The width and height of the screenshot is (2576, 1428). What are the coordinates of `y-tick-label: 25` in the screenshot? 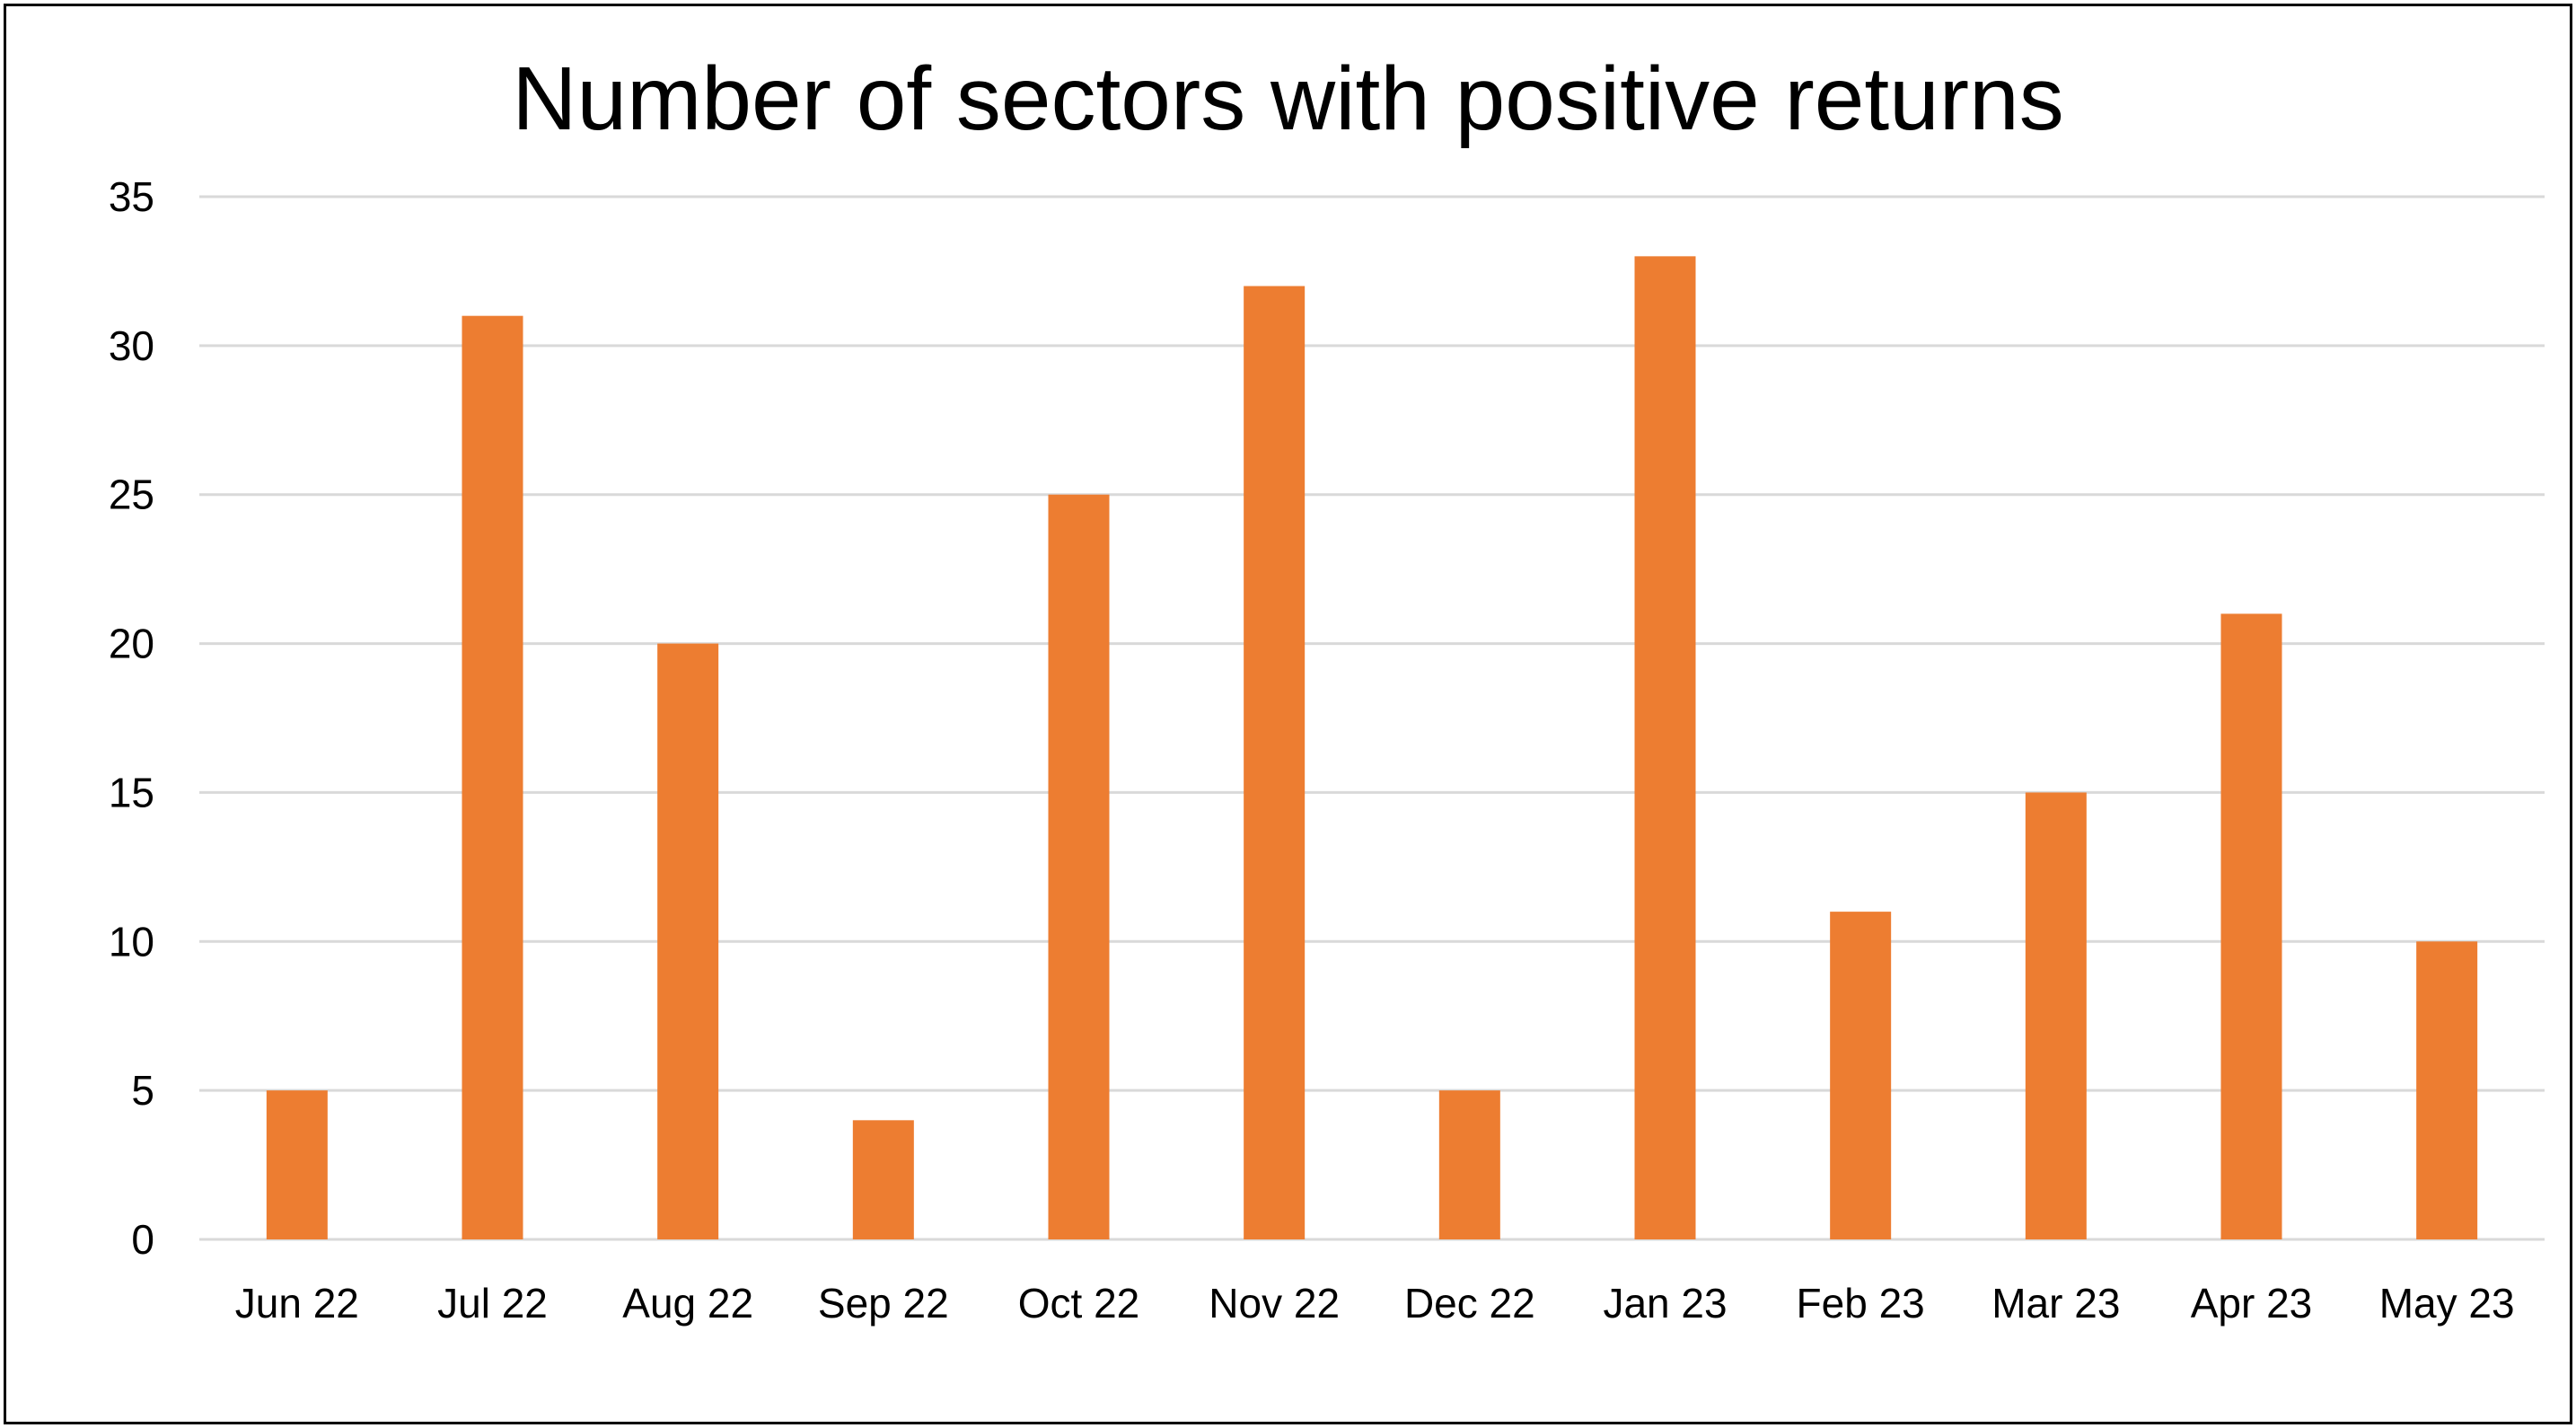 It's located at (131, 495).